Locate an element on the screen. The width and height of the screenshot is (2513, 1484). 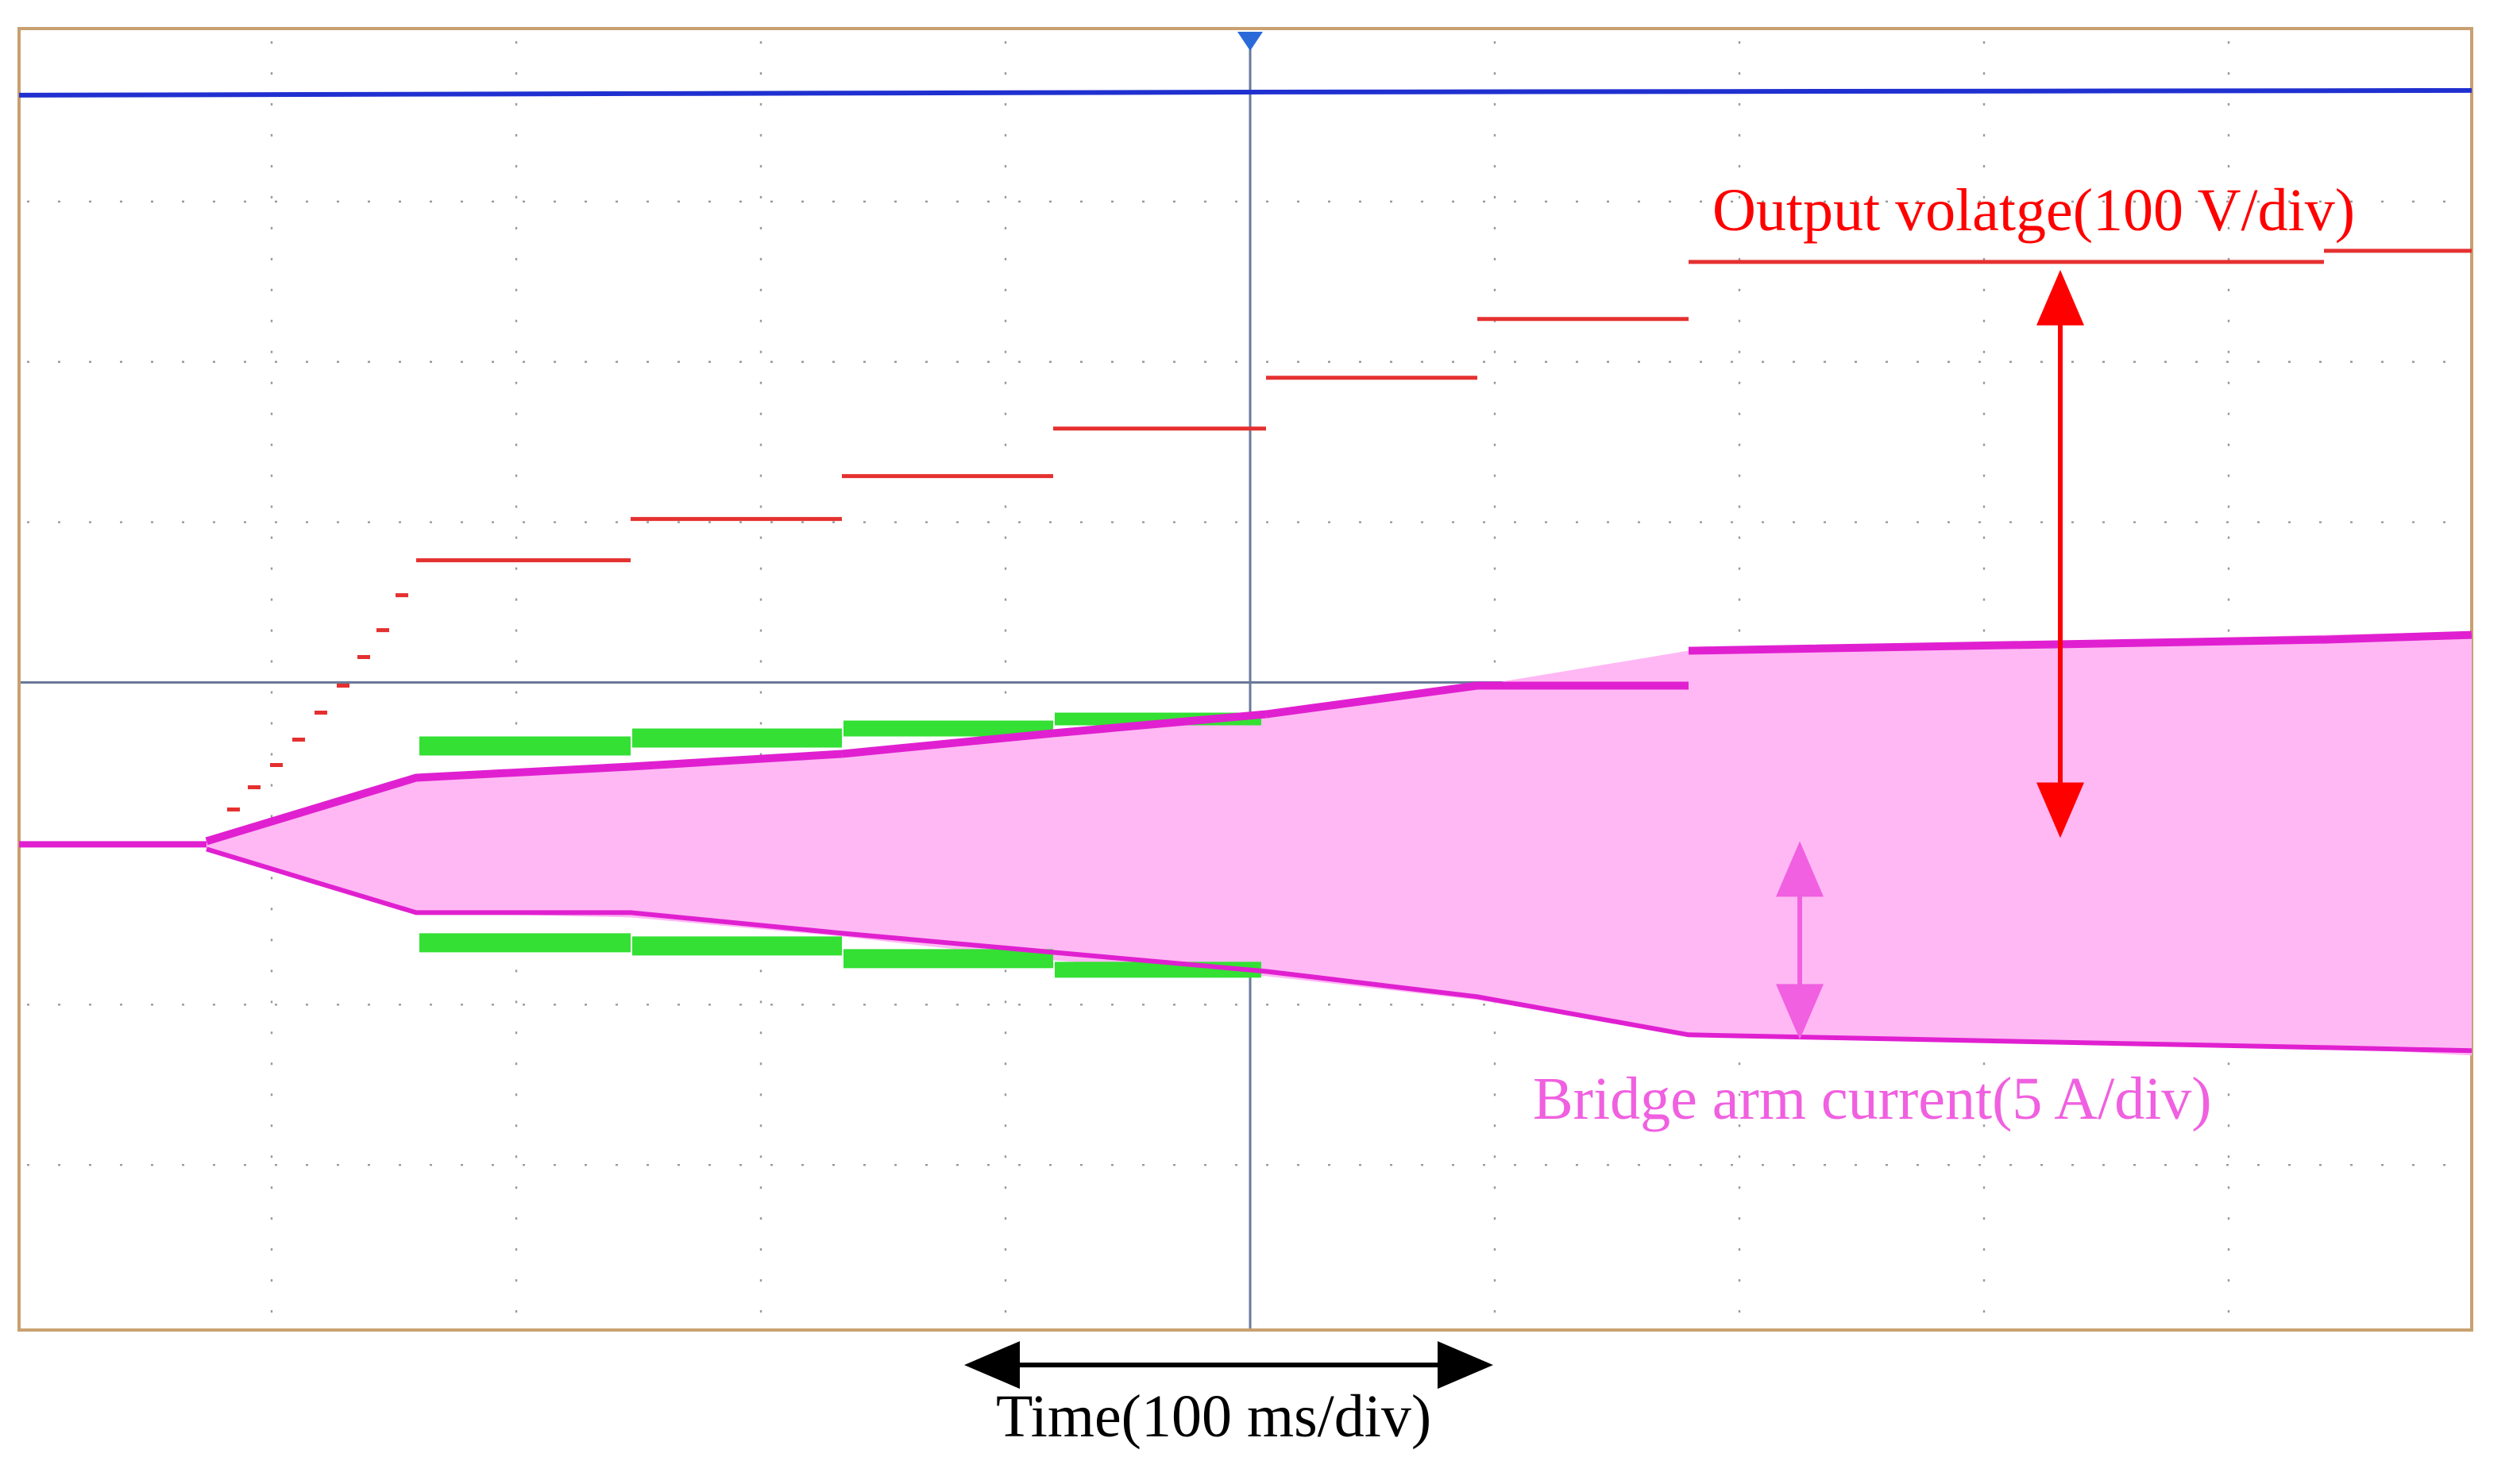
time-label: Time(100 ms/div) is located at coordinates (1213, 1417).